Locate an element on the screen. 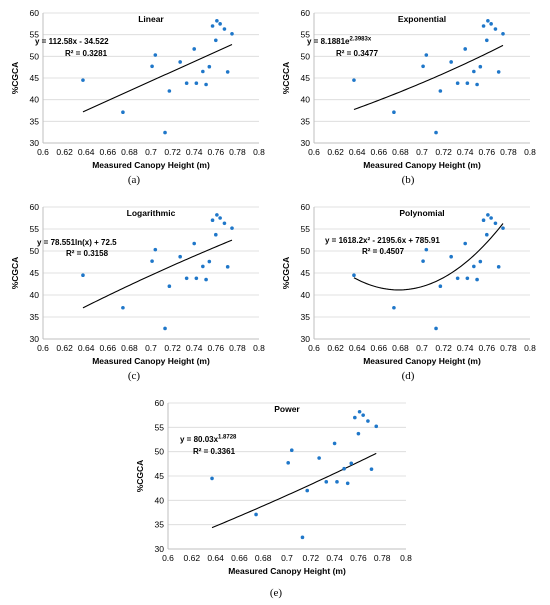 This screenshot has width=550, height=605. panel-caption: (b) is located at coordinates (408, 180).